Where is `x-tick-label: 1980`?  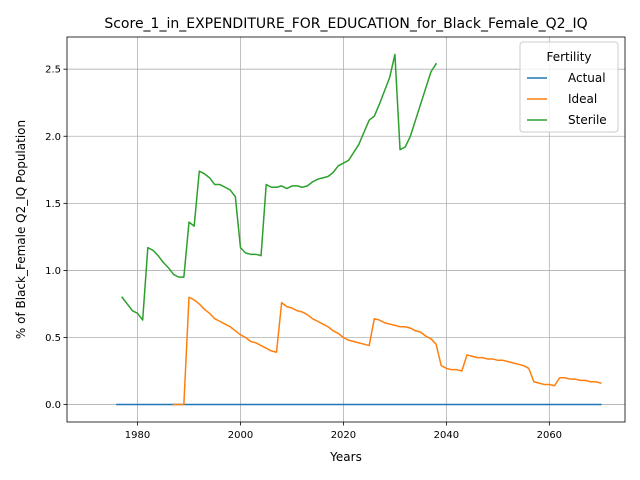
x-tick-label: 1980 is located at coordinates (137, 435).